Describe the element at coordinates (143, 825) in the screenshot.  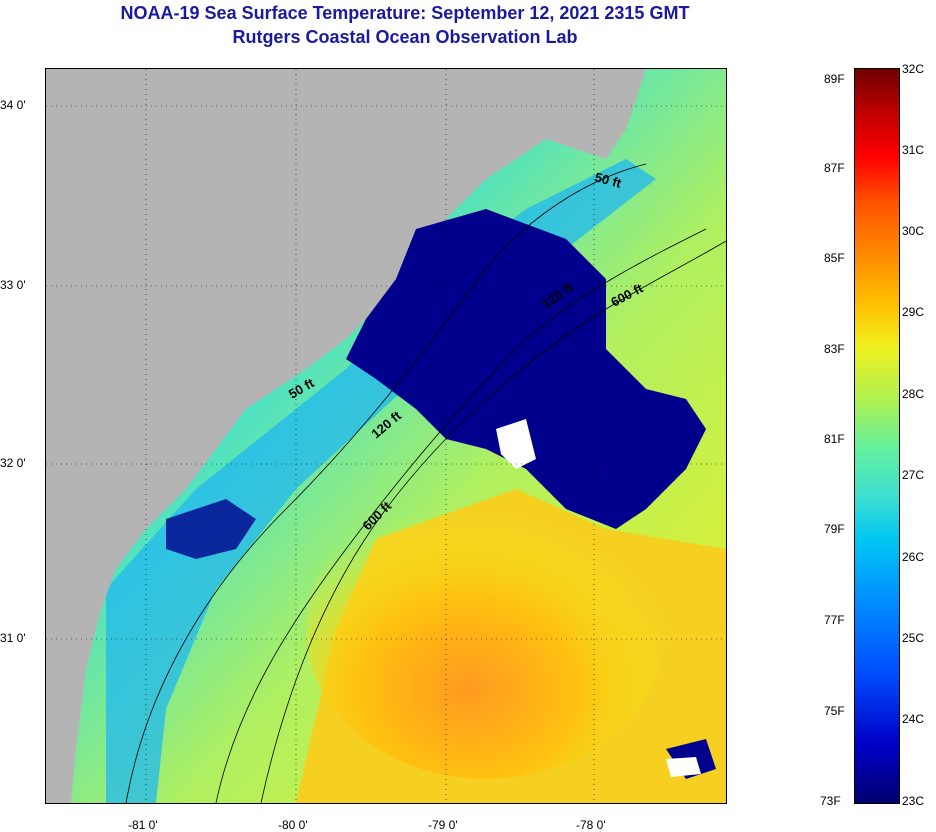
I see `lon-tick-81: -81 0'` at that location.